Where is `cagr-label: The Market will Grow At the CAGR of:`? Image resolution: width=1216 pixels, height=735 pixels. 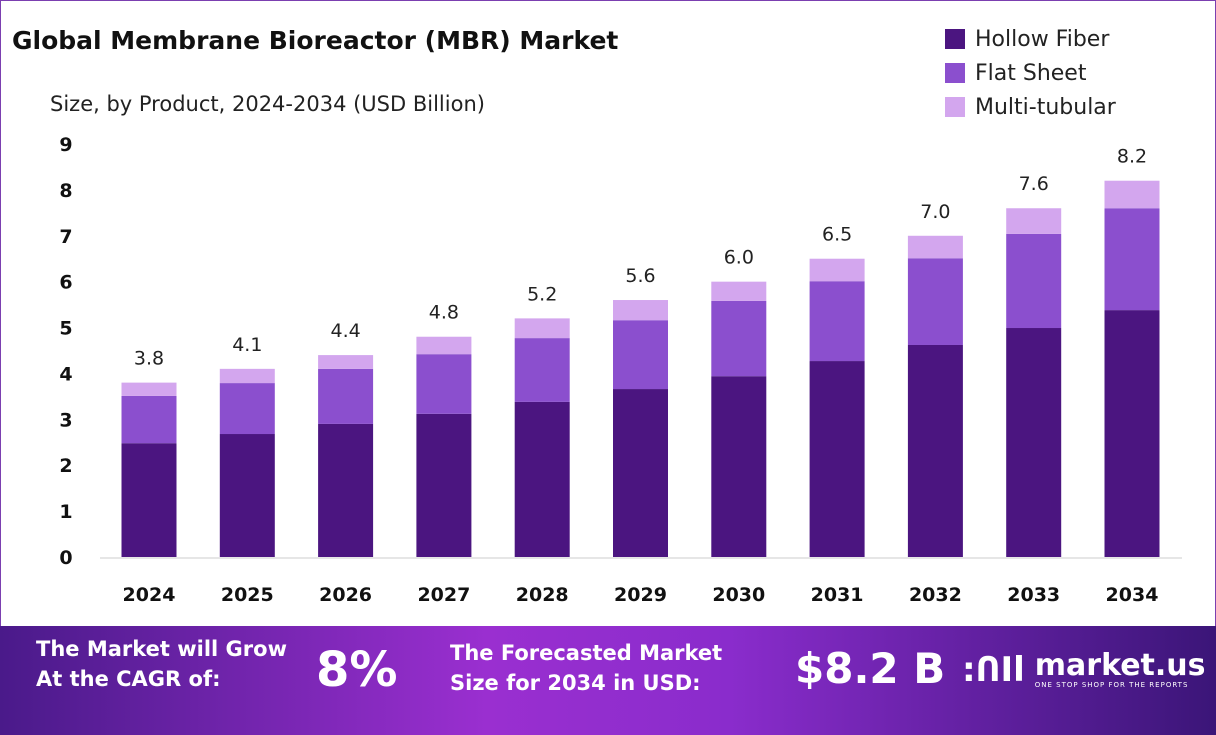
cagr-label: The Market will Grow At the CAGR of: is located at coordinates (161, 664).